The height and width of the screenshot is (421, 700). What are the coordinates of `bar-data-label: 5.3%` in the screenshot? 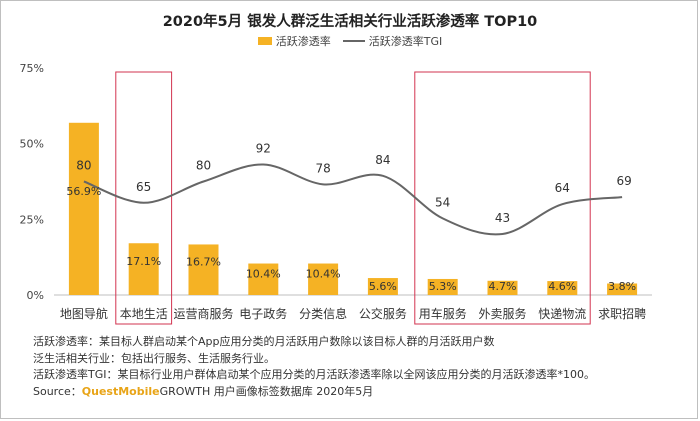 It's located at (443, 286).